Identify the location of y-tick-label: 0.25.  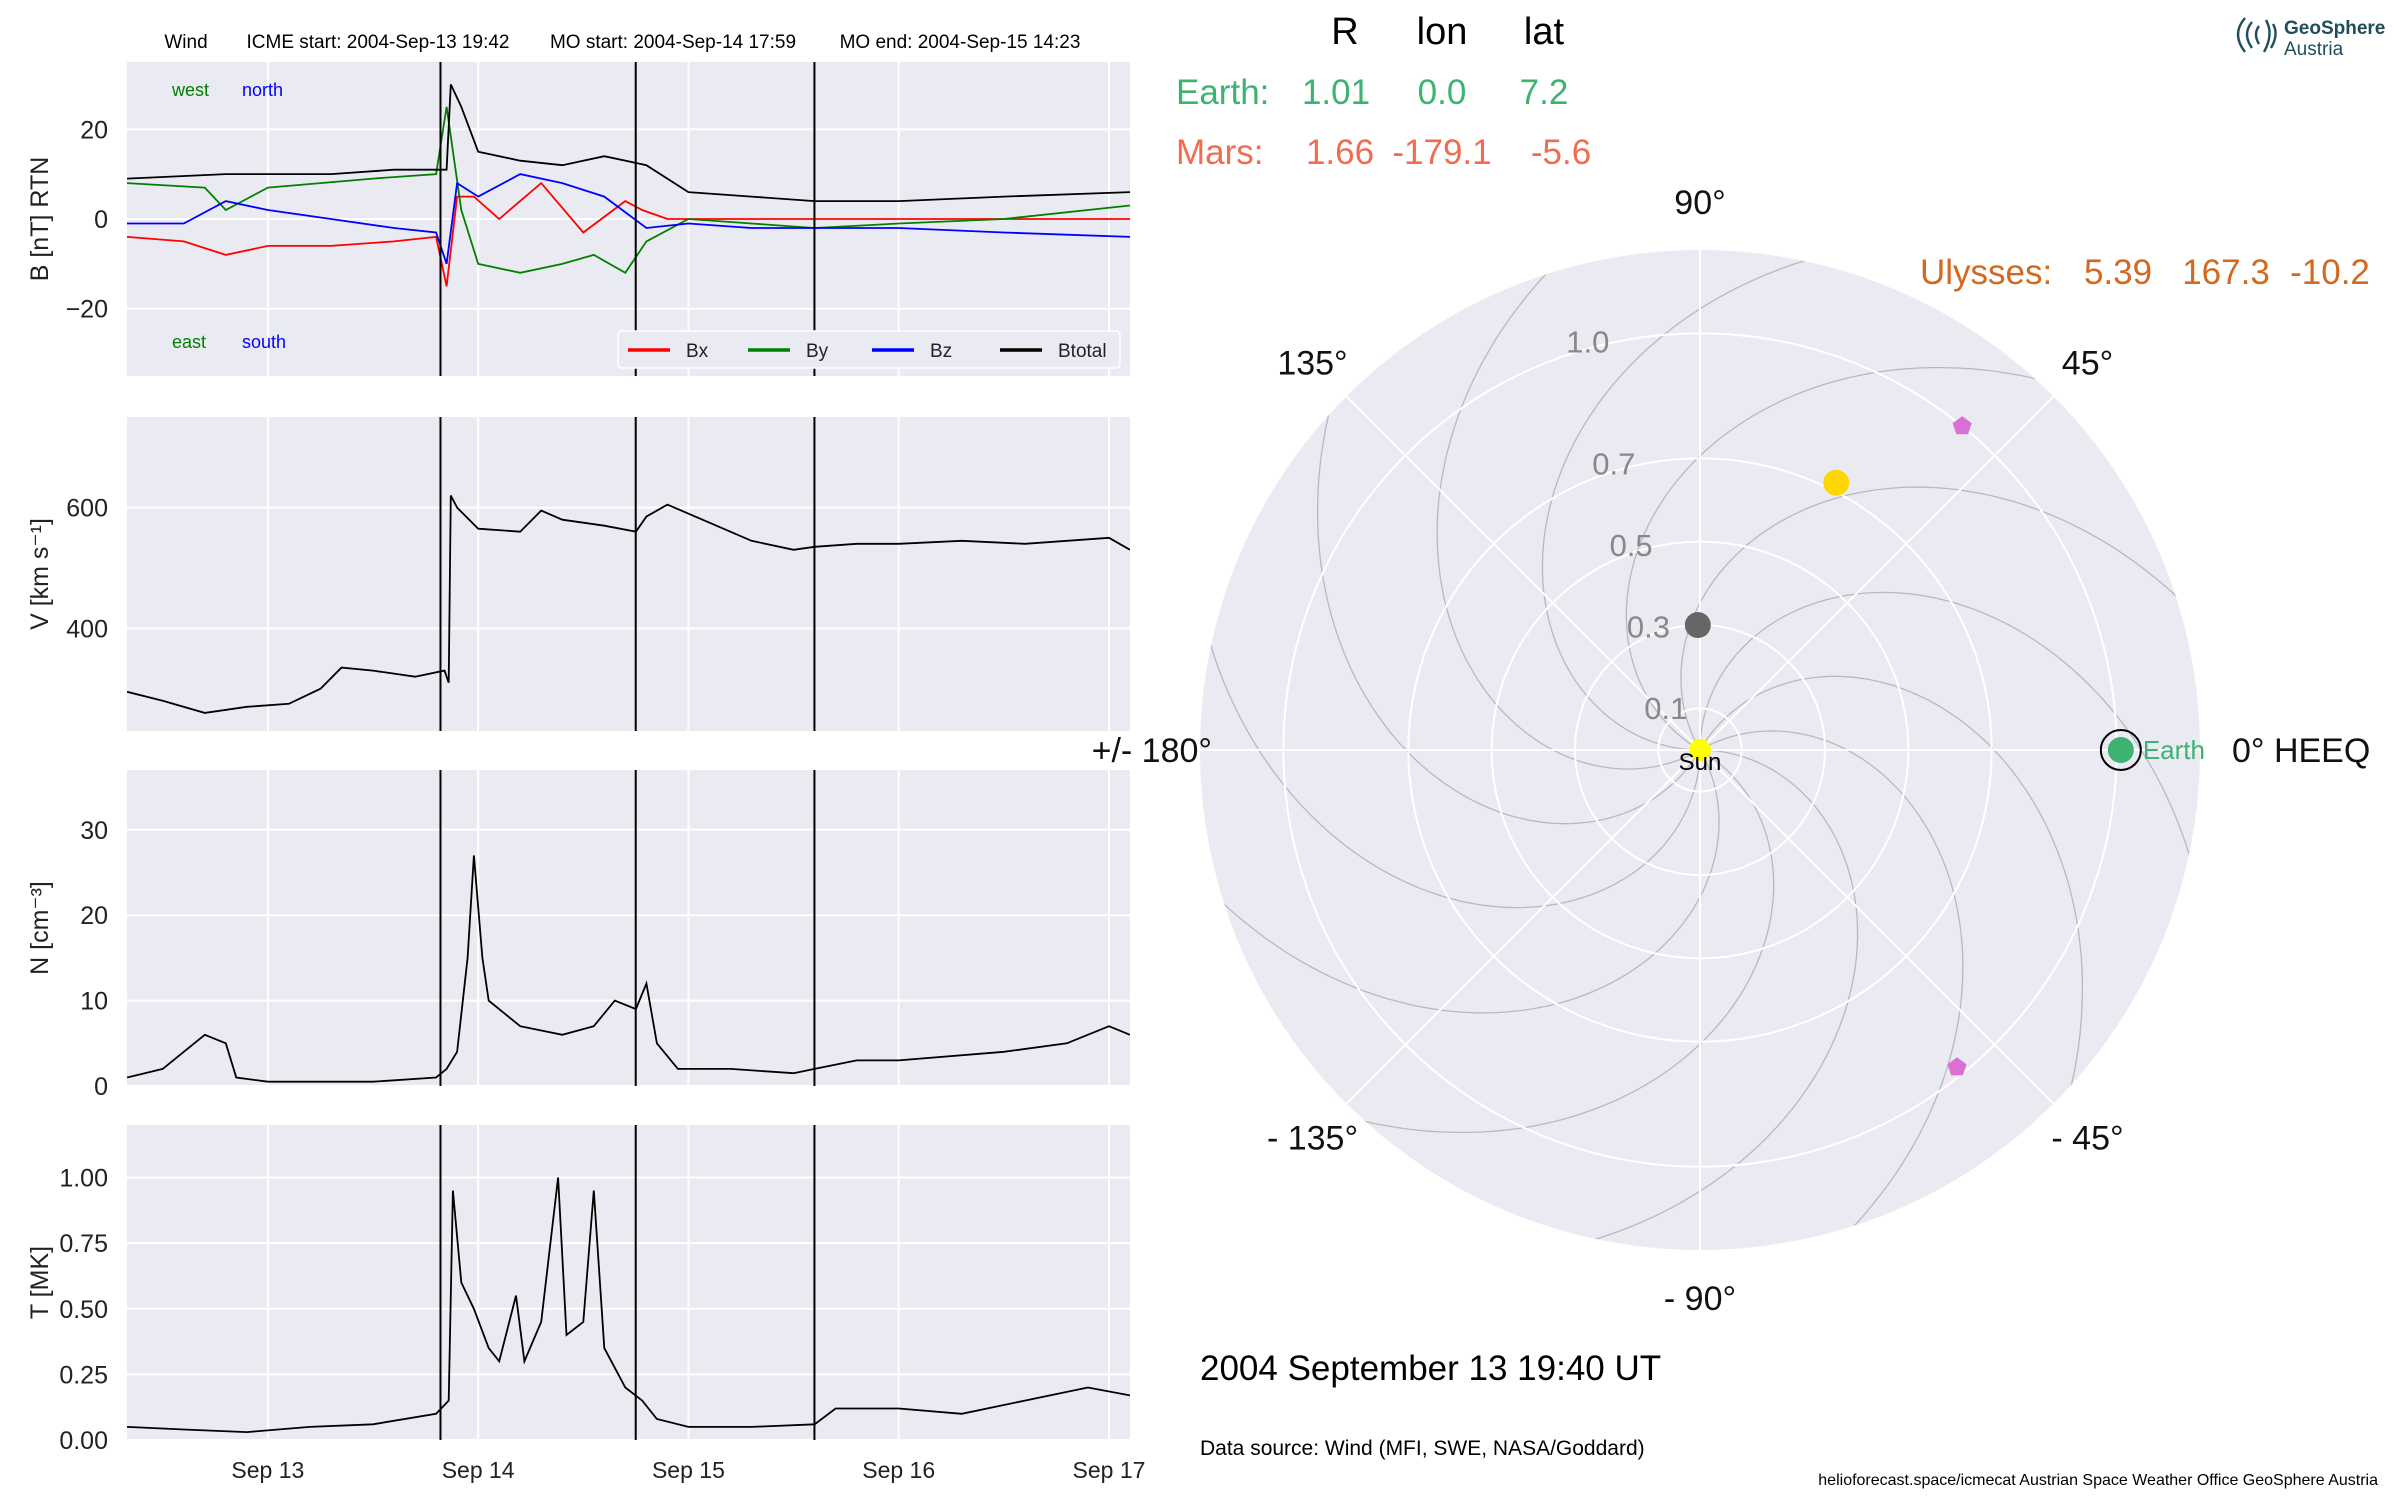
(83, 1375).